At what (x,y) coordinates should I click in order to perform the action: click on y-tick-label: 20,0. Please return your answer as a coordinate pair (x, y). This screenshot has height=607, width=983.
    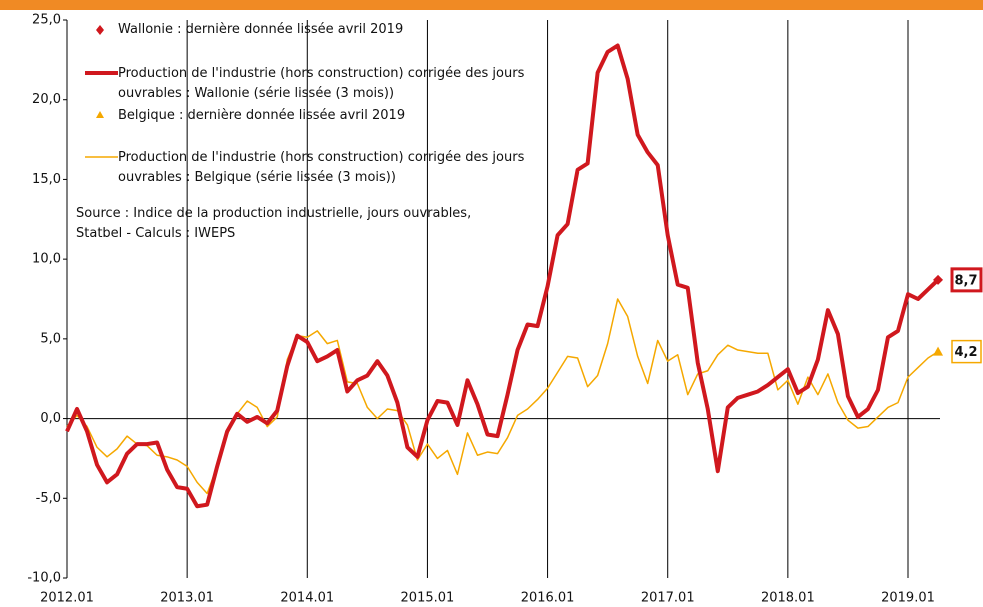
    Looking at the image, I should click on (46, 99).